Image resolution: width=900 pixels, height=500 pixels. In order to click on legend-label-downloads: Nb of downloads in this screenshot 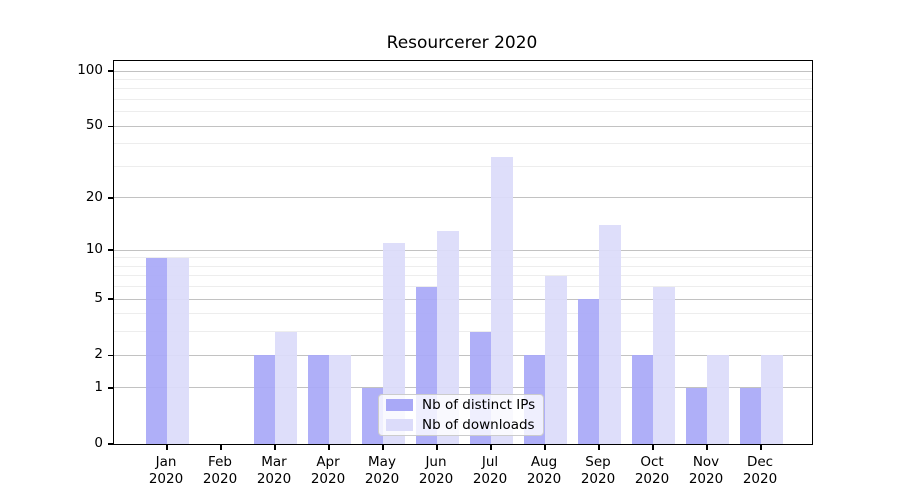, I will do `click(478, 425)`.